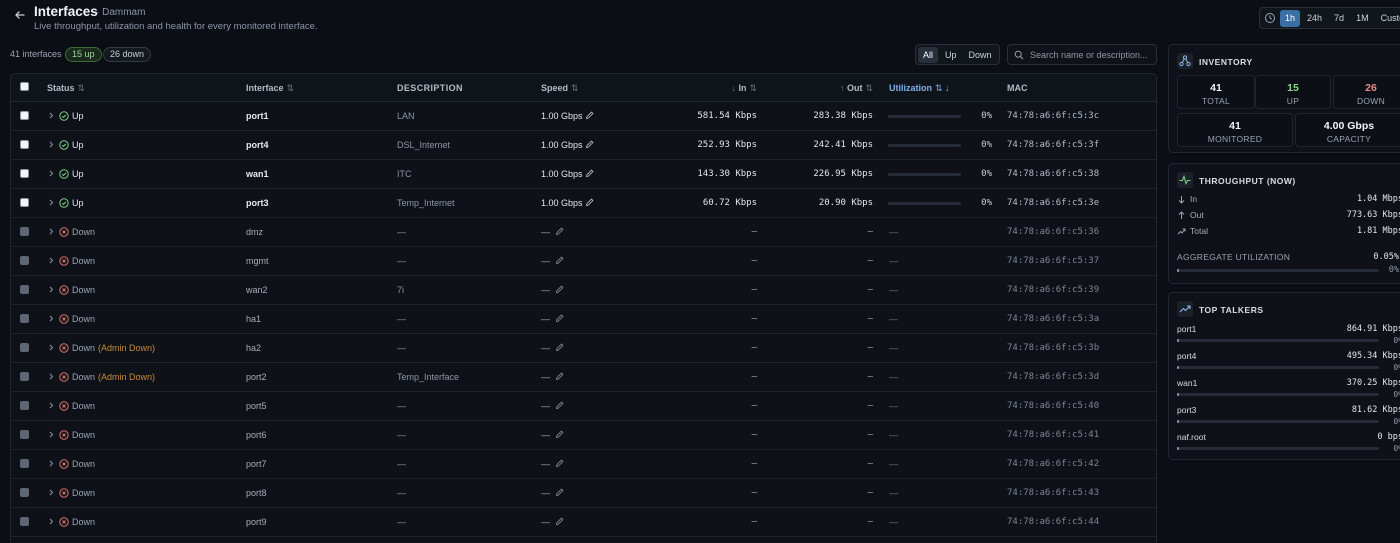 The height and width of the screenshot is (543, 1400). What do you see at coordinates (1339, 18) in the screenshot?
I see `time-range-7d: 7d` at bounding box center [1339, 18].